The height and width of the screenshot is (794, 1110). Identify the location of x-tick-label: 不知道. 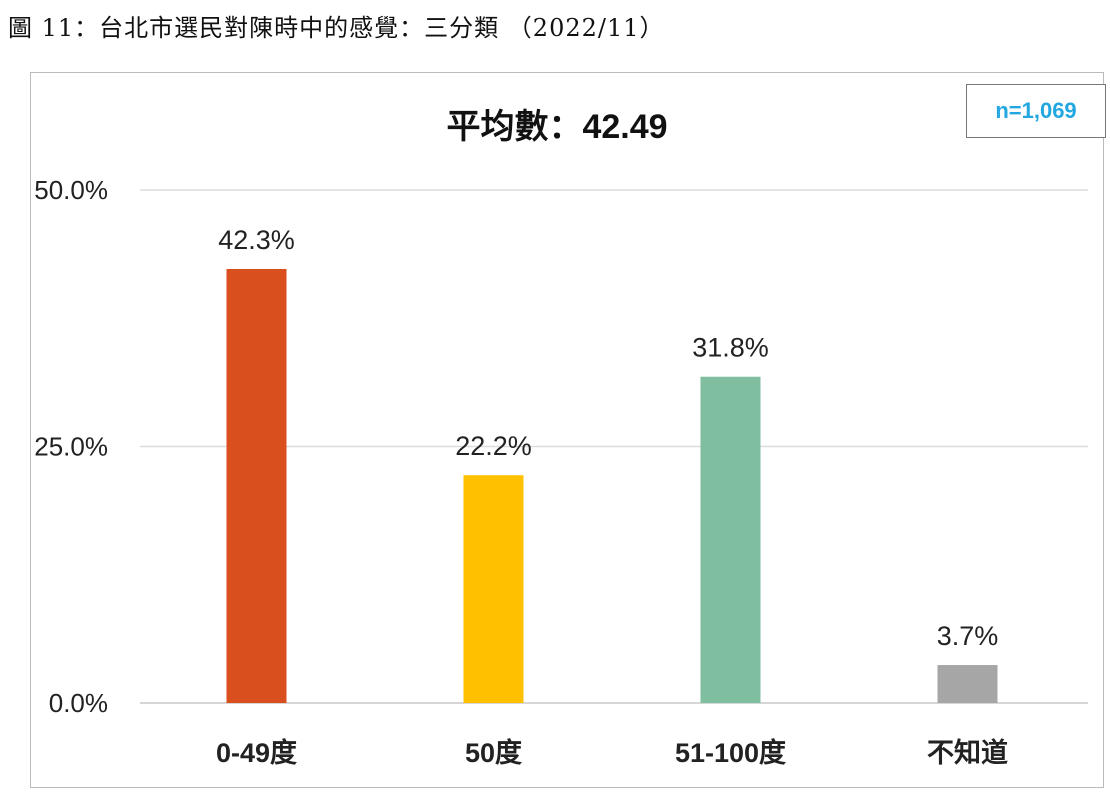
(967, 752).